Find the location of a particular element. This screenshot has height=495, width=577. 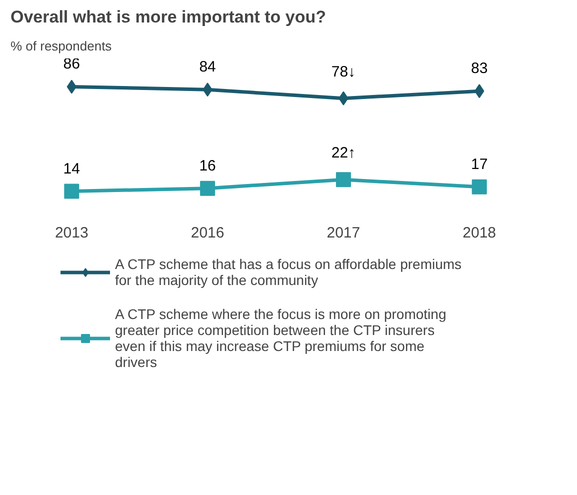

x-tick-label: 2018 is located at coordinates (479, 233).